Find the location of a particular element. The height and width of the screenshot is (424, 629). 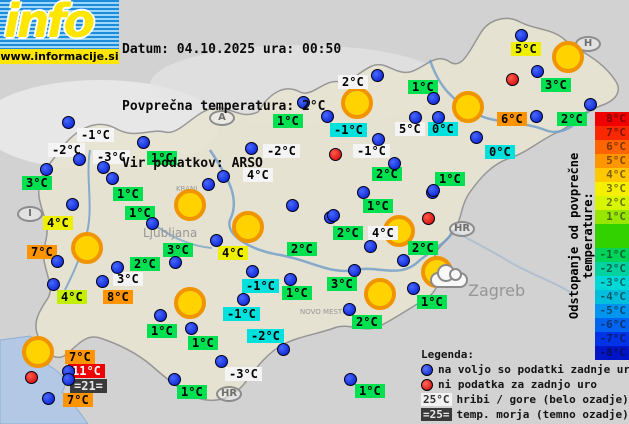

logo-stripes: info is located at coordinates (59, 24).